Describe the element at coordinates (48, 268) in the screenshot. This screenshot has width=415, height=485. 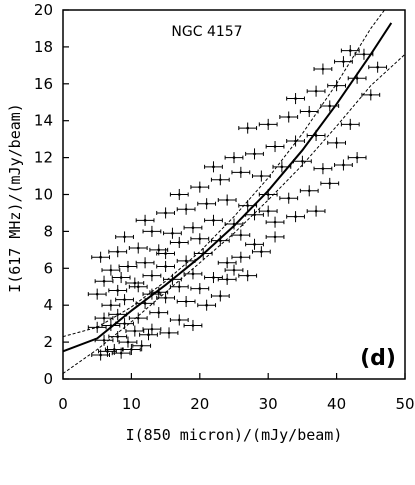
I see `y-tick-label: 6` at that location.